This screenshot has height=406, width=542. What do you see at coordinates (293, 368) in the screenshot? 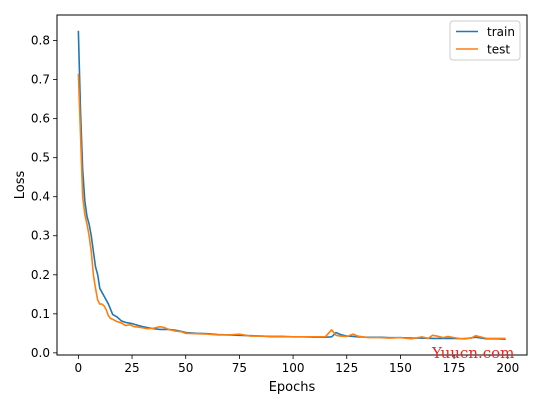
I see `x-tick-label: 100` at bounding box center [293, 368].